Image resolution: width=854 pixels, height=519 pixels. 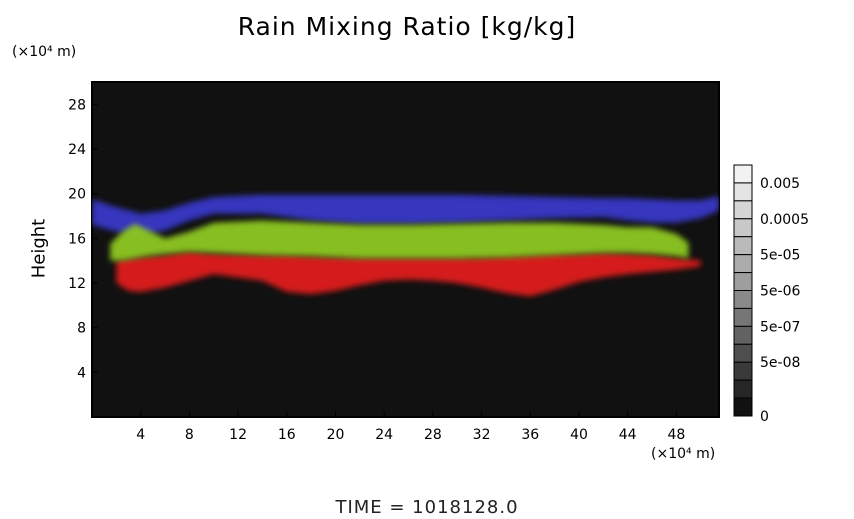 What do you see at coordinates (427, 507) in the screenshot?
I see `time-footer: TIME = 1018128.0` at bounding box center [427, 507].